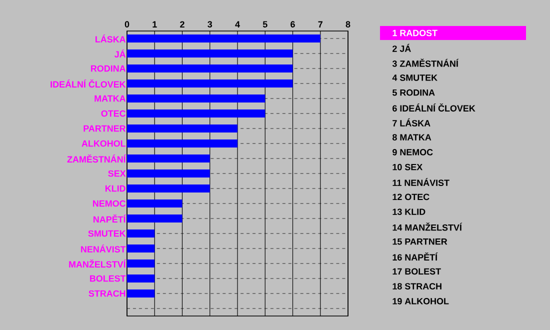  Describe the element at coordinates (412, 152) in the screenshot. I see `text: 9 NEMOC` at that location.